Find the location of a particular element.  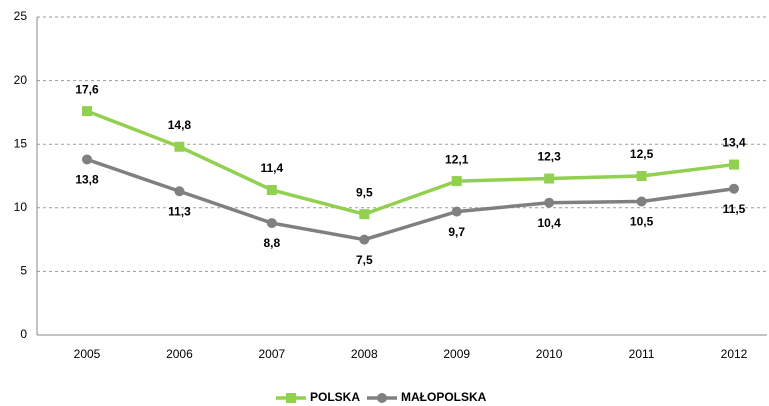

data-label: 14,8 is located at coordinates (180, 125).